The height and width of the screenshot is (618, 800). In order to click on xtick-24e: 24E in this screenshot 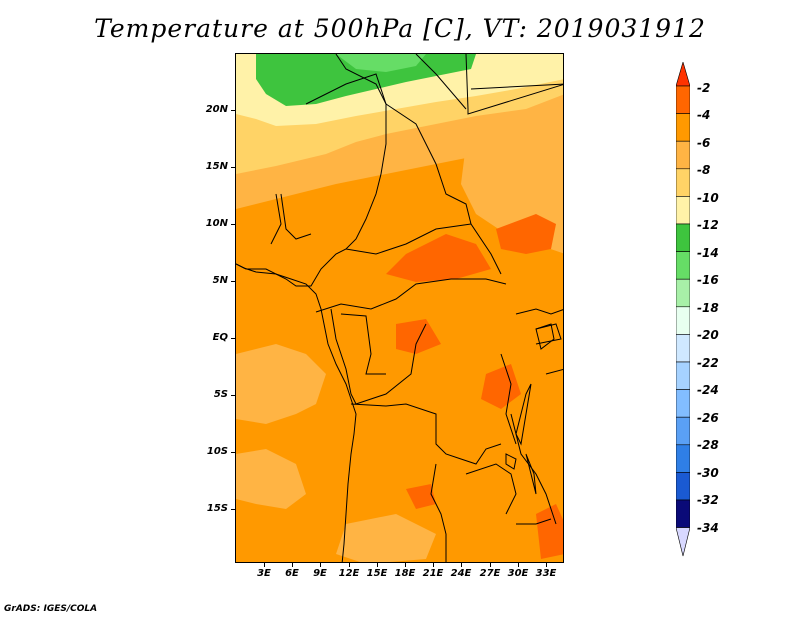, I will do `click(461, 573)`.